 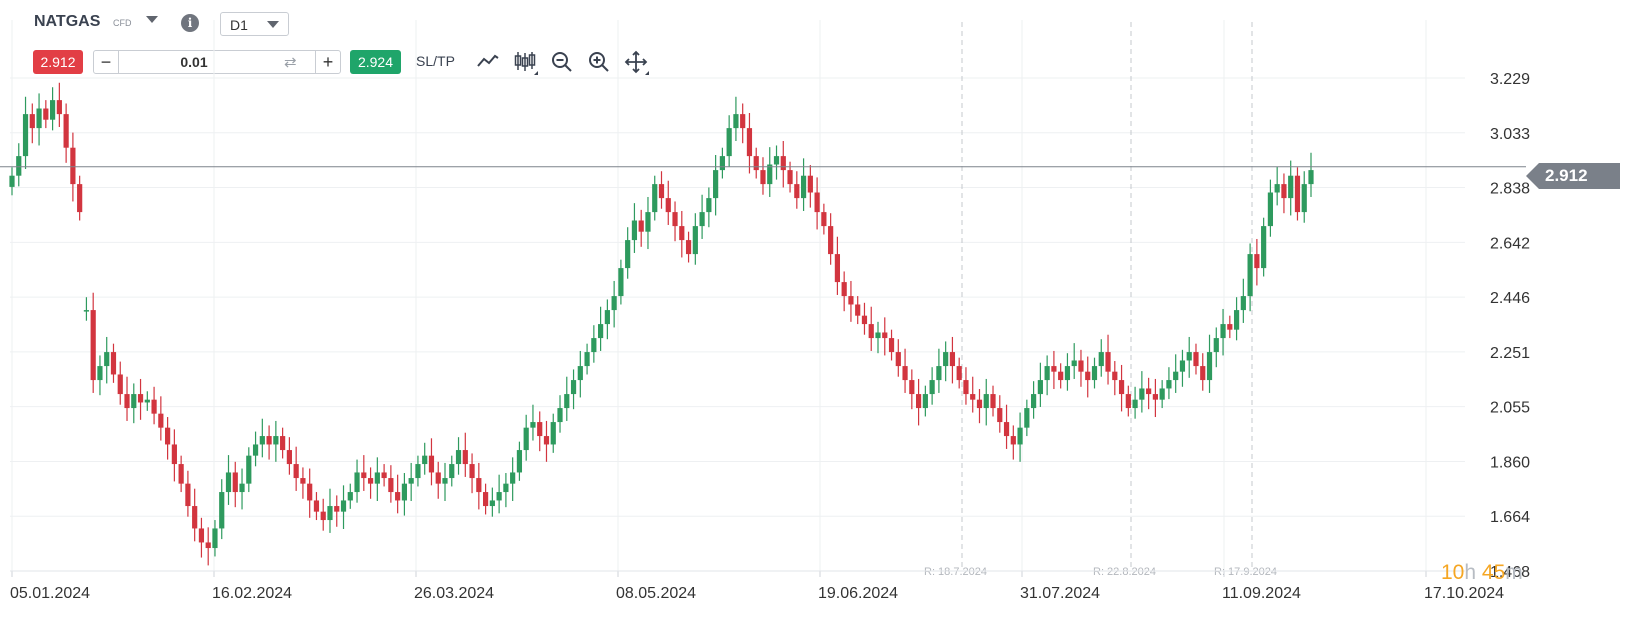 What do you see at coordinates (190, 23) in the screenshot?
I see `info-icon: i` at bounding box center [190, 23].